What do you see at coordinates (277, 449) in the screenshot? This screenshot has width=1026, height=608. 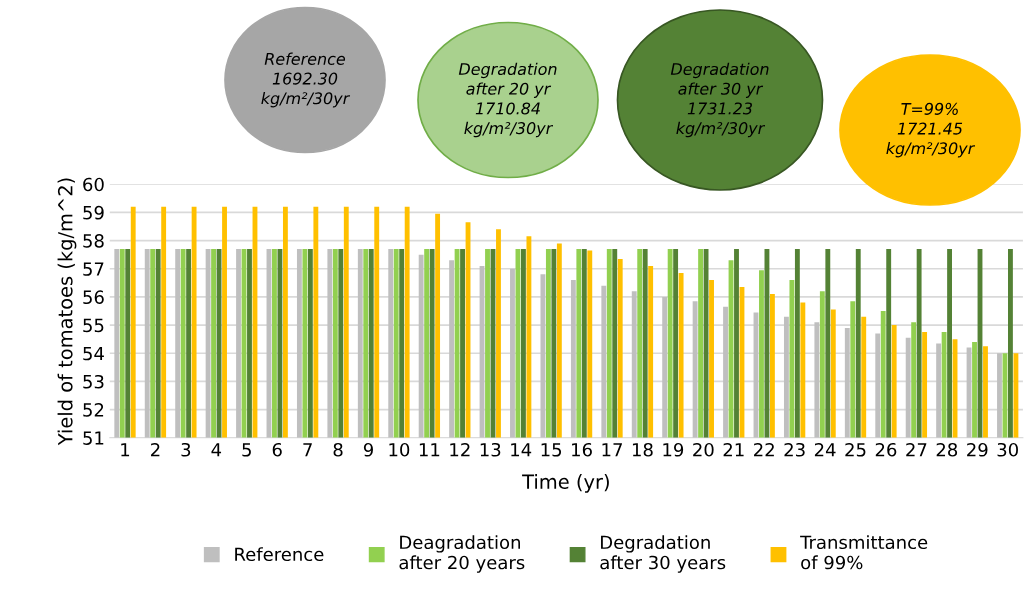 I see `x-tick-label: 6` at bounding box center [277, 449].